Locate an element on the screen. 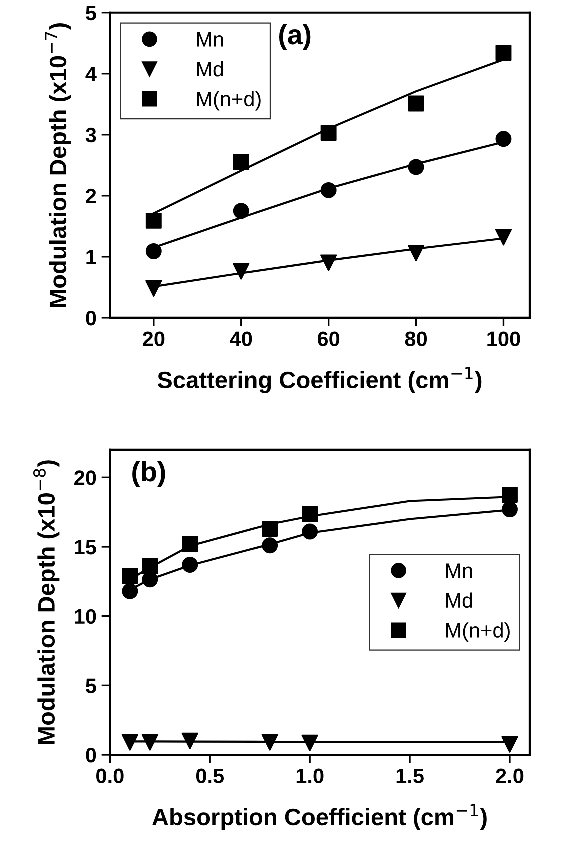 This screenshot has height=857, width=565. x-tick-label: 20 is located at coordinates (154, 339).